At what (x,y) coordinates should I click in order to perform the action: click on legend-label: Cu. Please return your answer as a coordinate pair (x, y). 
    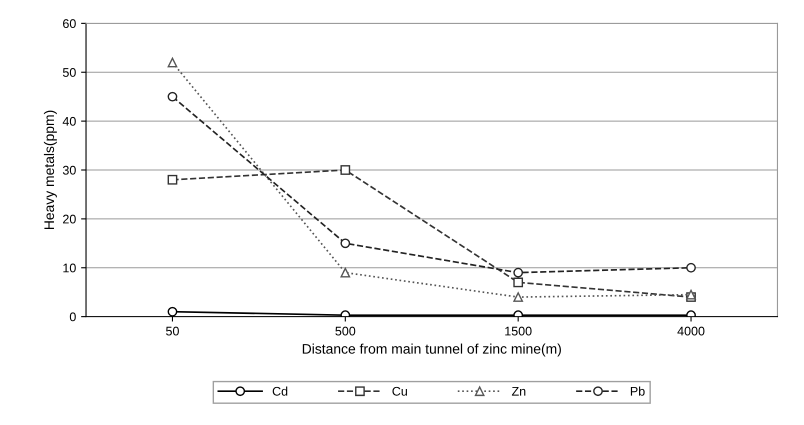
    Looking at the image, I should click on (399, 391).